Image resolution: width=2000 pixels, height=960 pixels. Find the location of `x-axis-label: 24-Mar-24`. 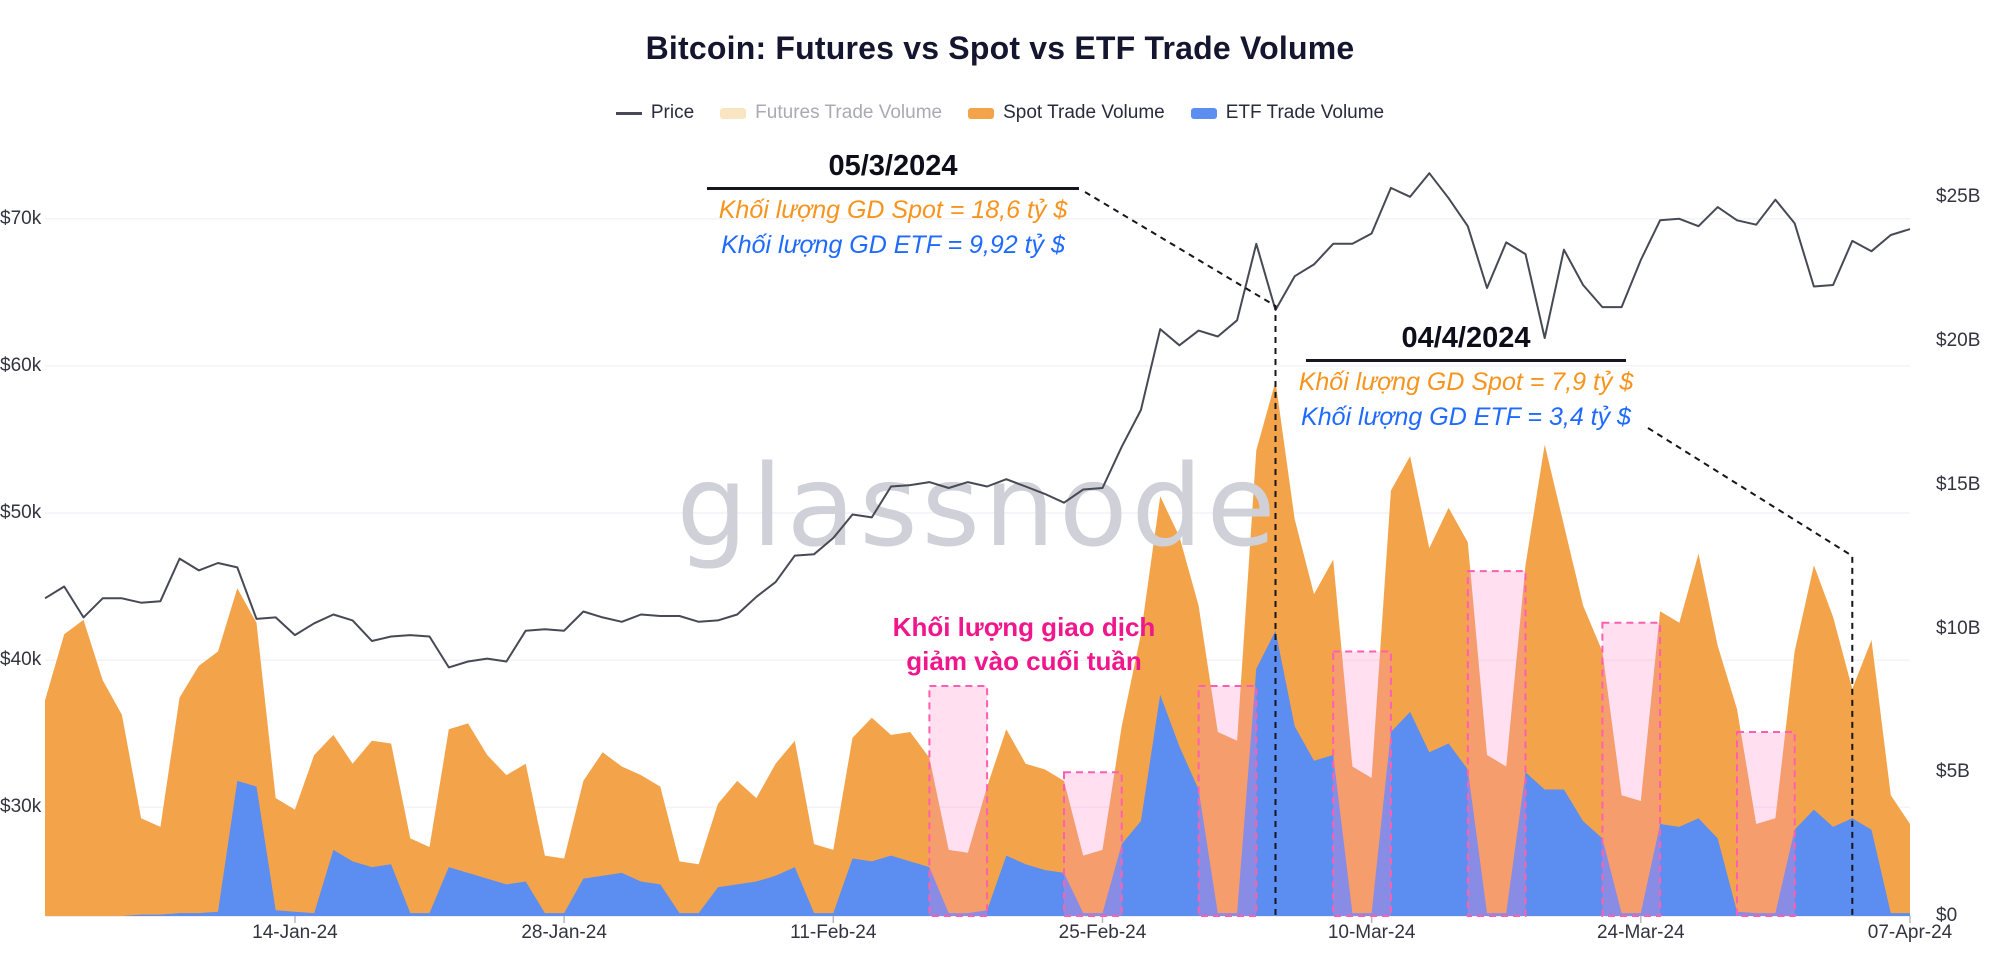

x-axis-label: 24-Mar-24 is located at coordinates (1640, 932).